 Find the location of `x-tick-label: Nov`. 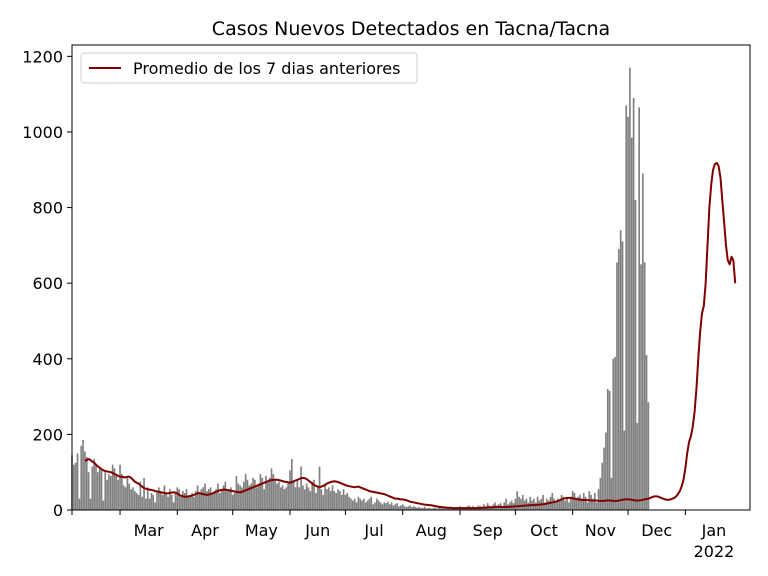

x-tick-label: Nov is located at coordinates (600, 530).